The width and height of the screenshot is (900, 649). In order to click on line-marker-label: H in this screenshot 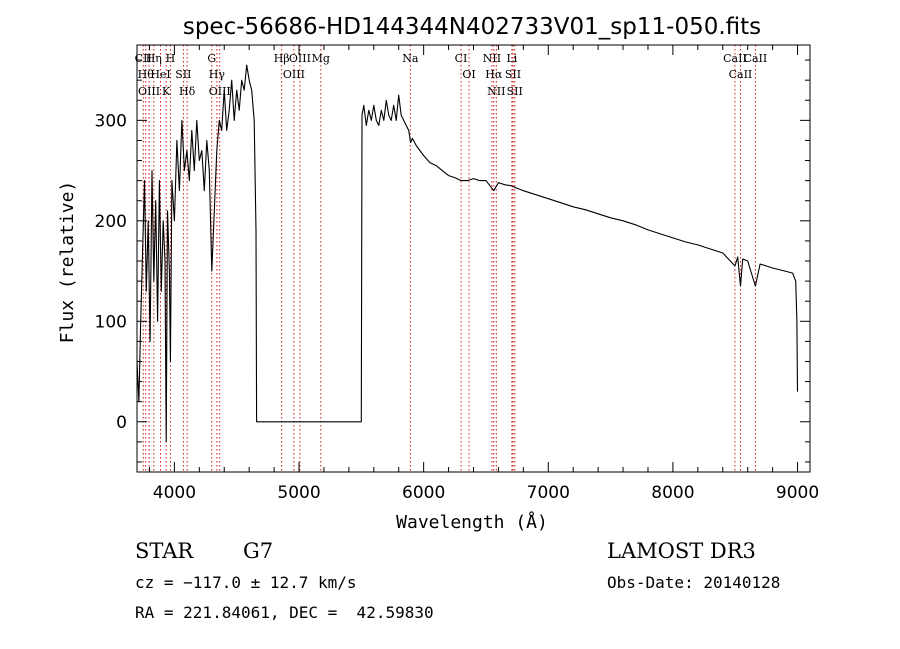, I will do `click(171, 58)`.